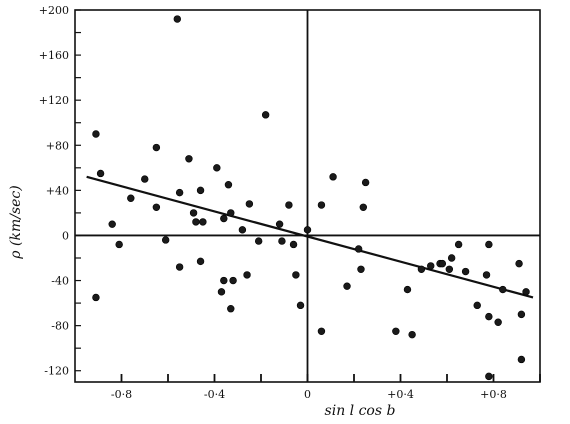 This screenshot has width=570, height=424. Describe the element at coordinates (54, 55) in the screenshot. I see `y-tick-label: +160` at that location.